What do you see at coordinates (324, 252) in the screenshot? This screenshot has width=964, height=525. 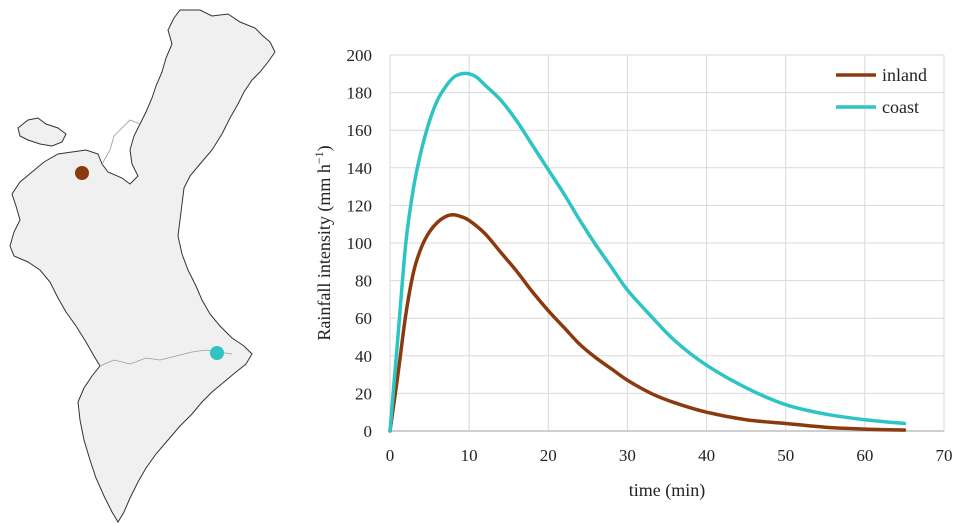 I see `y-axis-title-main: Rainfall intensity (mm h` at bounding box center [324, 252].